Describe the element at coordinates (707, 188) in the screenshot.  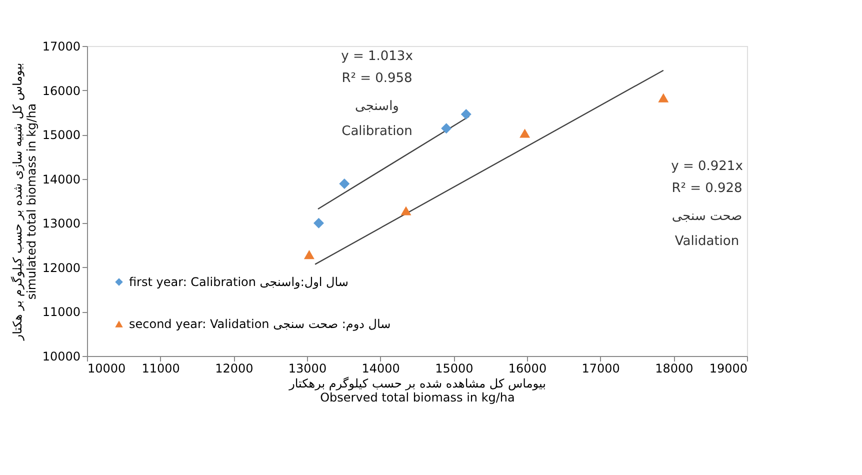
I see `annotation: R² = 0.928` at that location.